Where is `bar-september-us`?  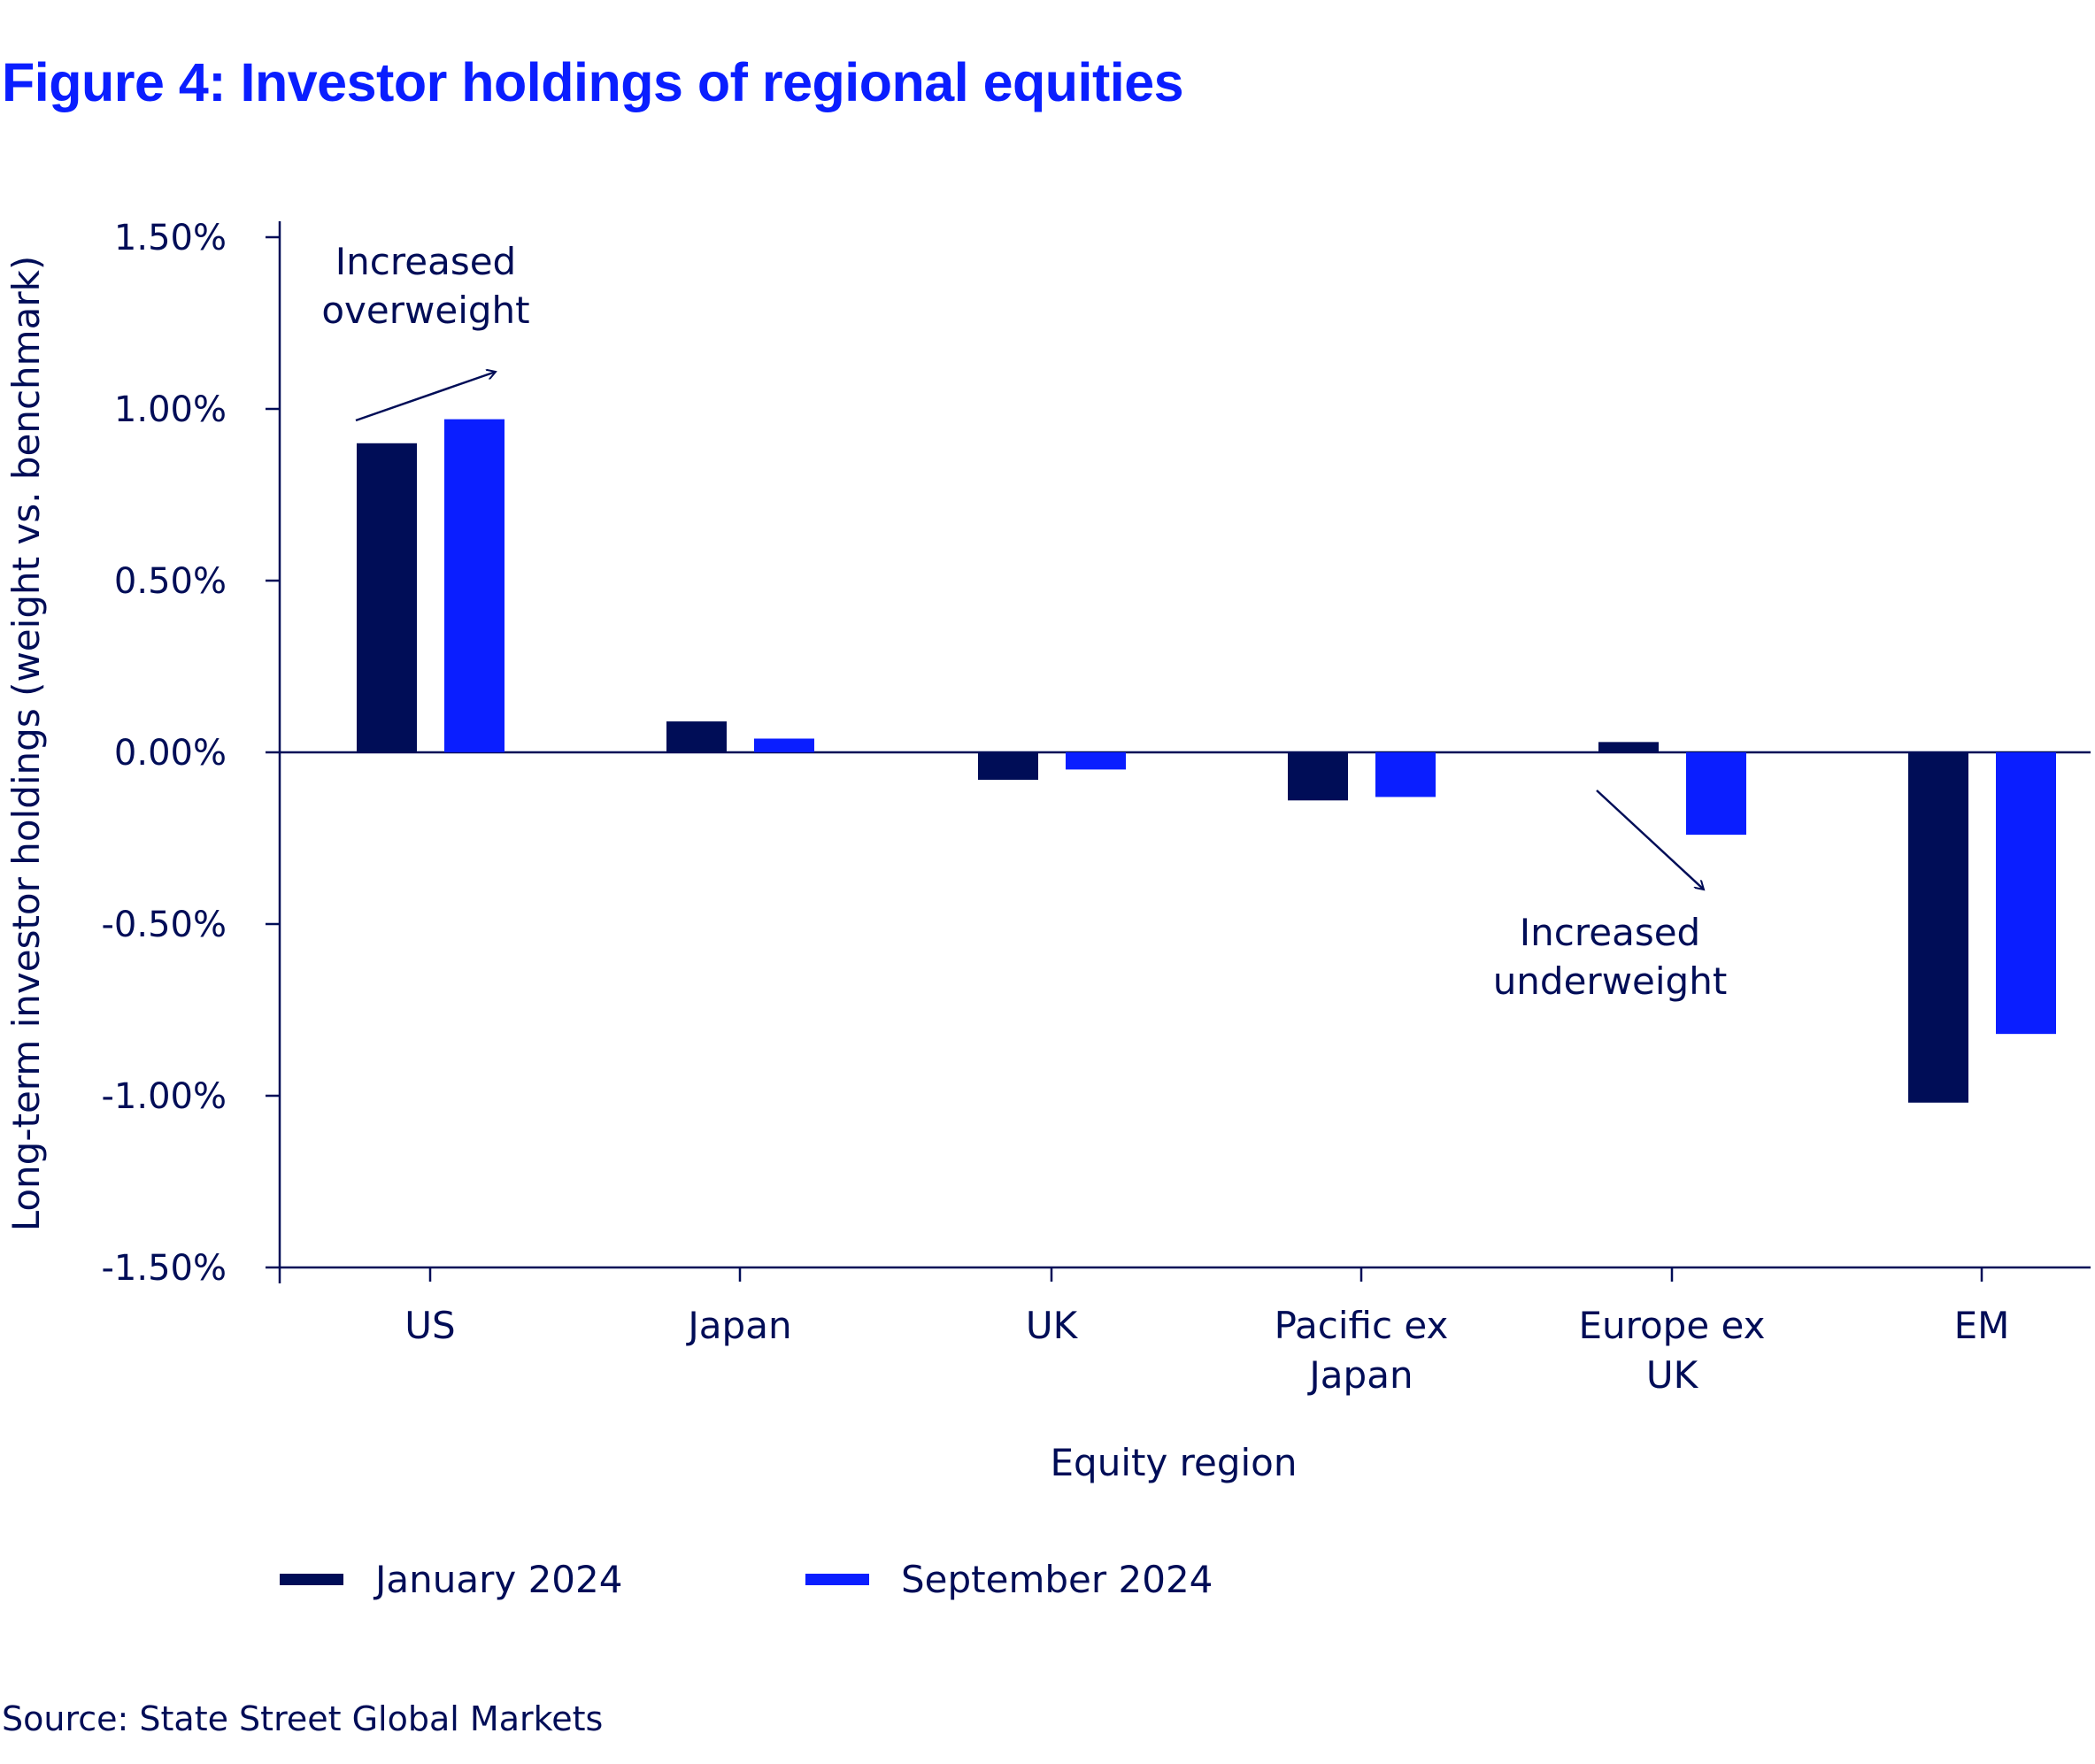 bar-september-us is located at coordinates (474, 585).